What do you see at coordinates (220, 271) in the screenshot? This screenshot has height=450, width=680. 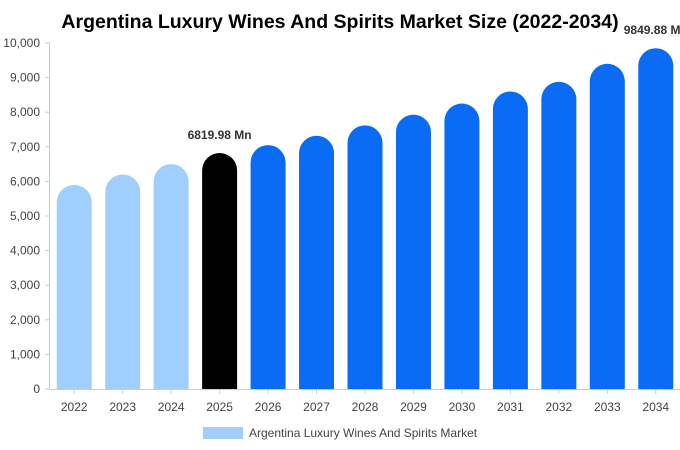 I see `bar-2025` at bounding box center [220, 271].